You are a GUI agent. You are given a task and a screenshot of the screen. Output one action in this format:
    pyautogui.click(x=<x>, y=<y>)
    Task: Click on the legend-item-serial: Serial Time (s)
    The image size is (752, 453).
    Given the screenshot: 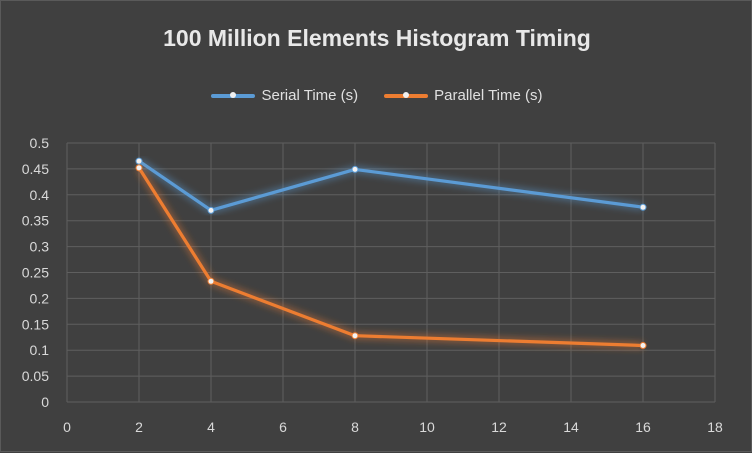 What is the action you would take?
    pyautogui.click(x=284, y=95)
    